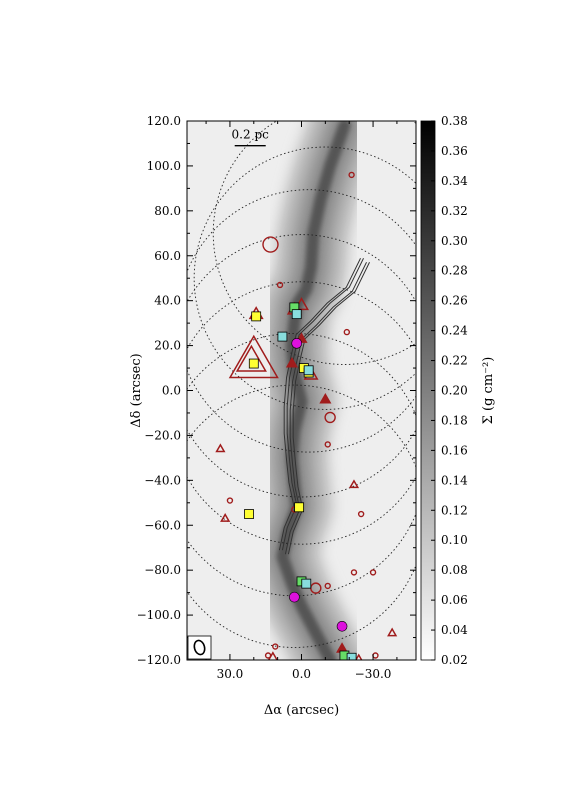  I want to click on y-tick-label: 20.0, so click(167, 346).